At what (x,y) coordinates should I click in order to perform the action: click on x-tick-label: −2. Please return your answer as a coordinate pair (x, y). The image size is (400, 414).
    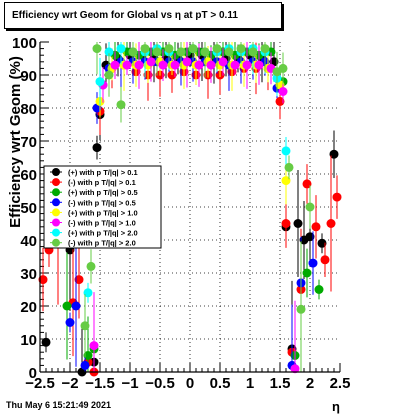
    Looking at the image, I should click on (69, 383).